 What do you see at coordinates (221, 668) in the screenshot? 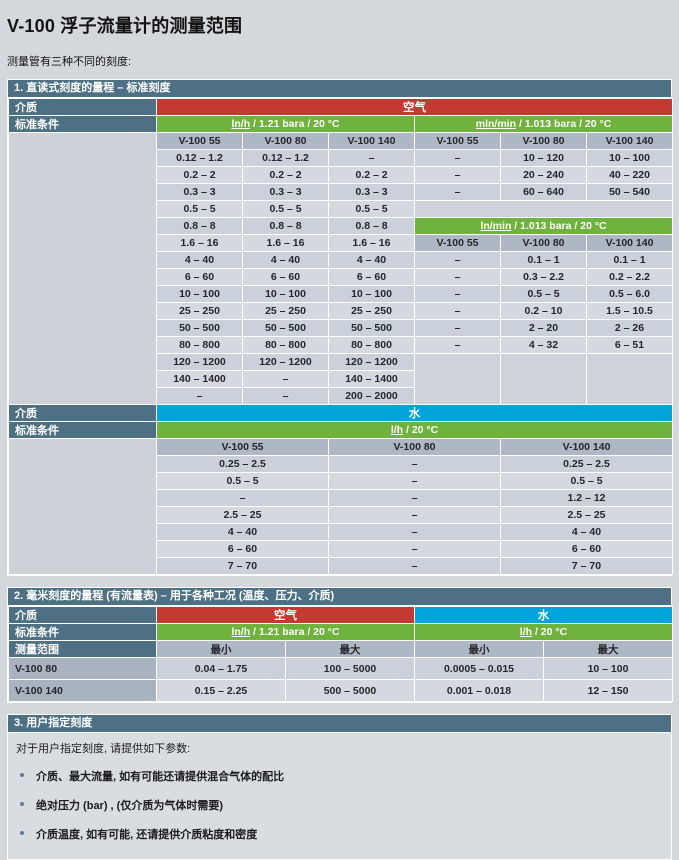
I see `data-cell: 0.04 – 1.75` at bounding box center [221, 668].